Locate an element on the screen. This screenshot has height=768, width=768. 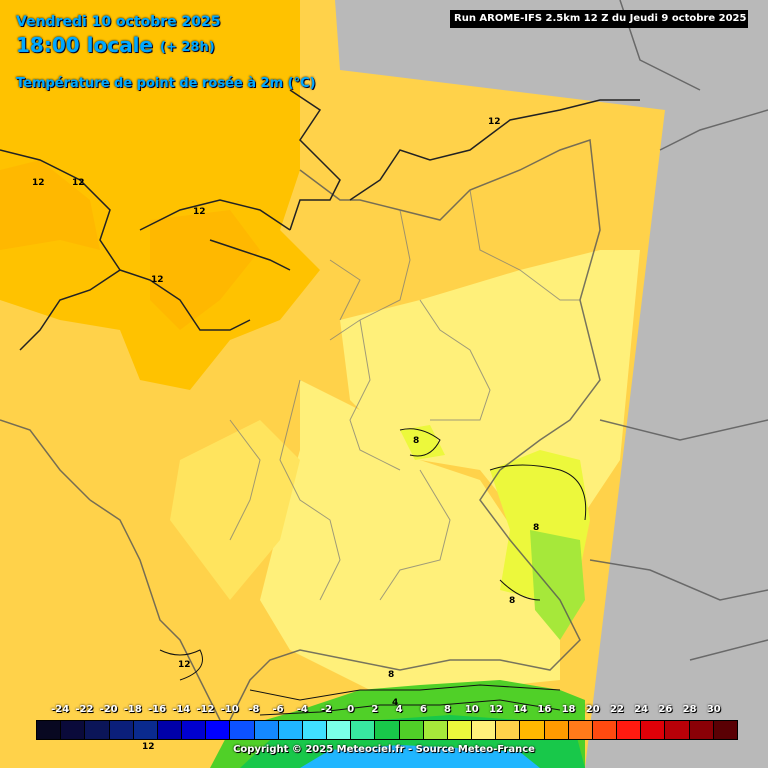
contour-label: 4 is located at coordinates (395, 703).